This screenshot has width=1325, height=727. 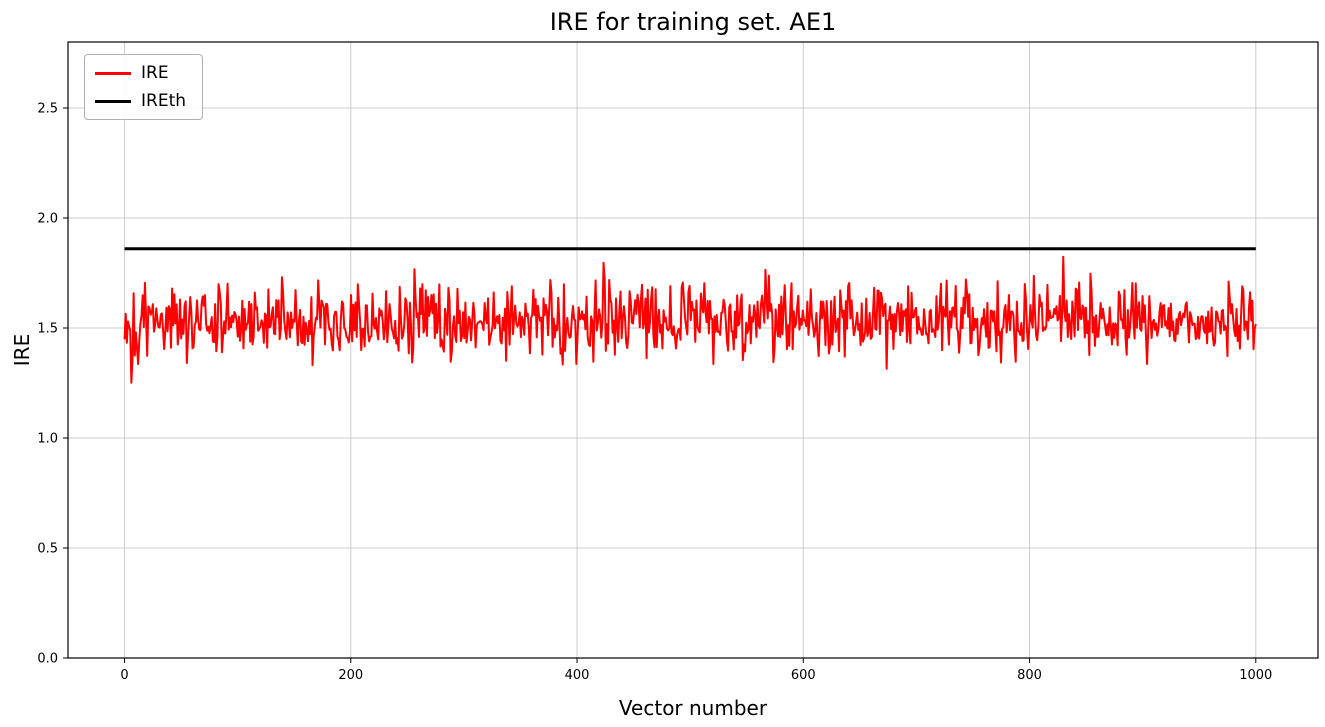 What do you see at coordinates (803, 675) in the screenshot?
I see `x-tick-label: 600` at bounding box center [803, 675].